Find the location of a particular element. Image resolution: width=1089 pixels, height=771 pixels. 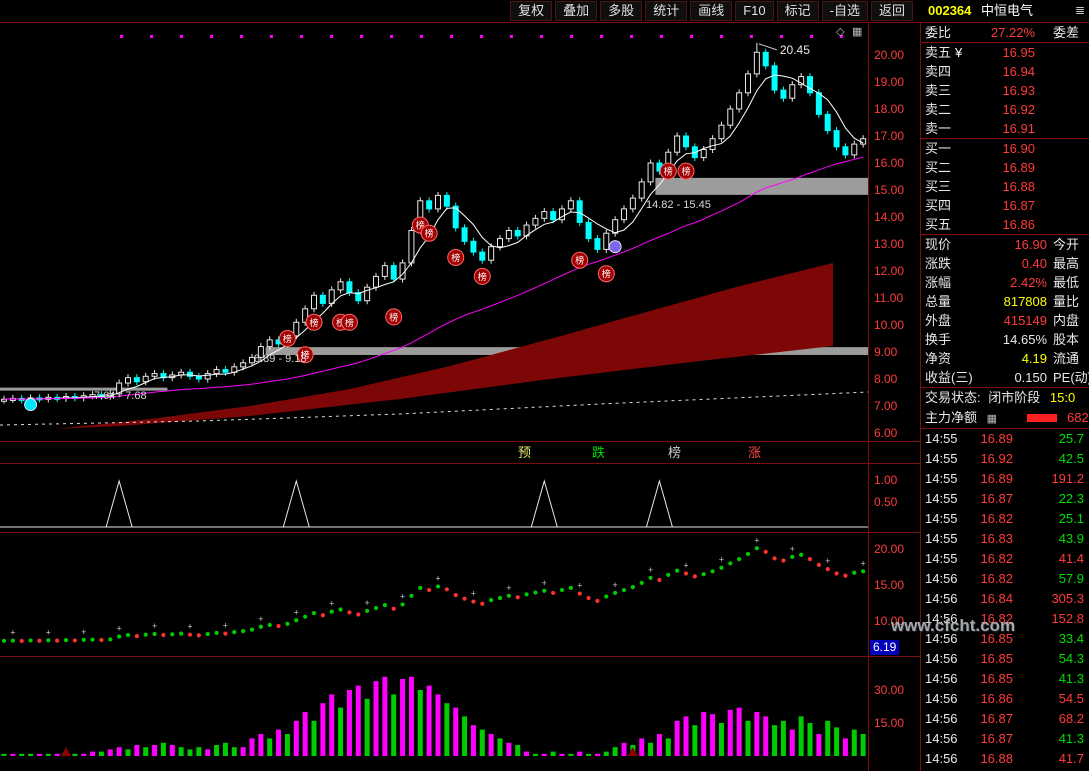

trade-status-time: 15:0 is located at coordinates (1062, 397).